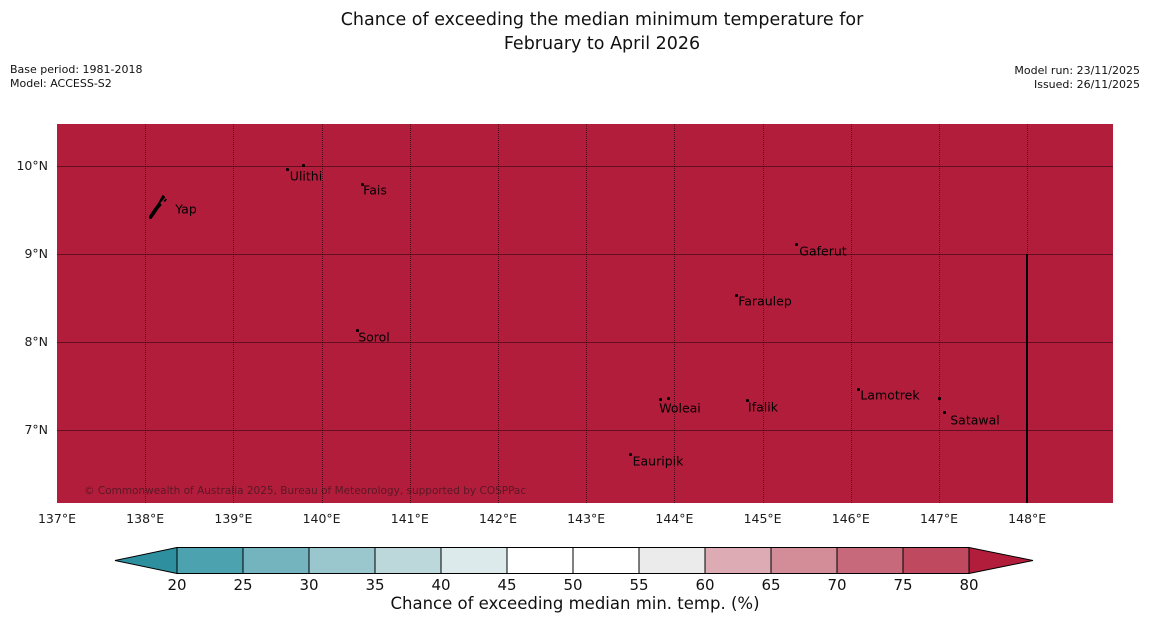 Image resolution: width=1150 pixels, height=644 pixels. What do you see at coordinates (1027, 518) in the screenshot?
I see `x-tick-148E: 148°E` at bounding box center [1027, 518].